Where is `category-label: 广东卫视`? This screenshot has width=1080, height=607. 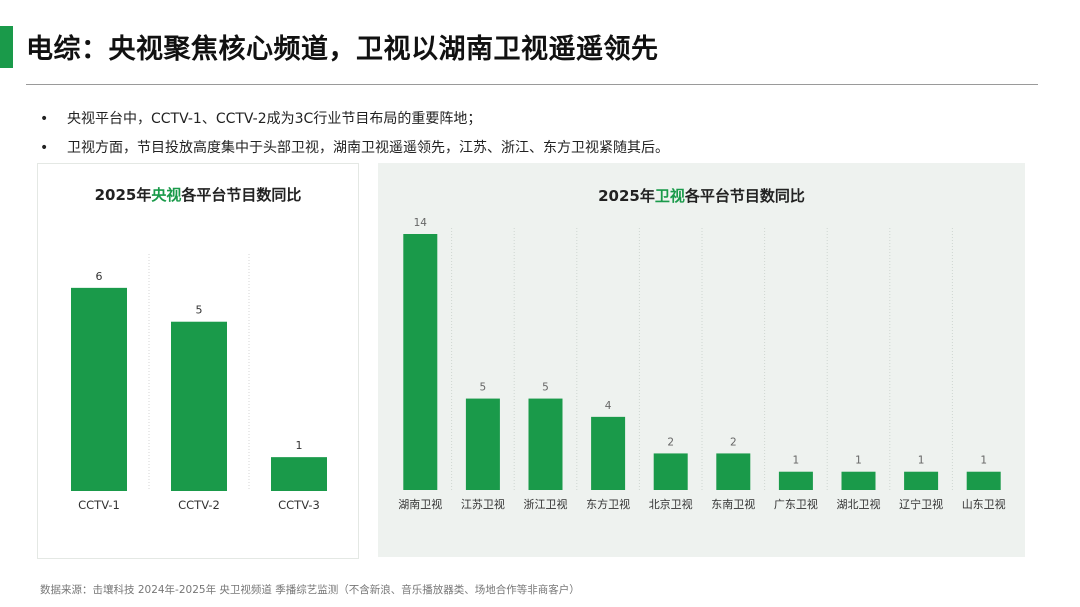 category-label: 广东卫视 is located at coordinates (796, 504).